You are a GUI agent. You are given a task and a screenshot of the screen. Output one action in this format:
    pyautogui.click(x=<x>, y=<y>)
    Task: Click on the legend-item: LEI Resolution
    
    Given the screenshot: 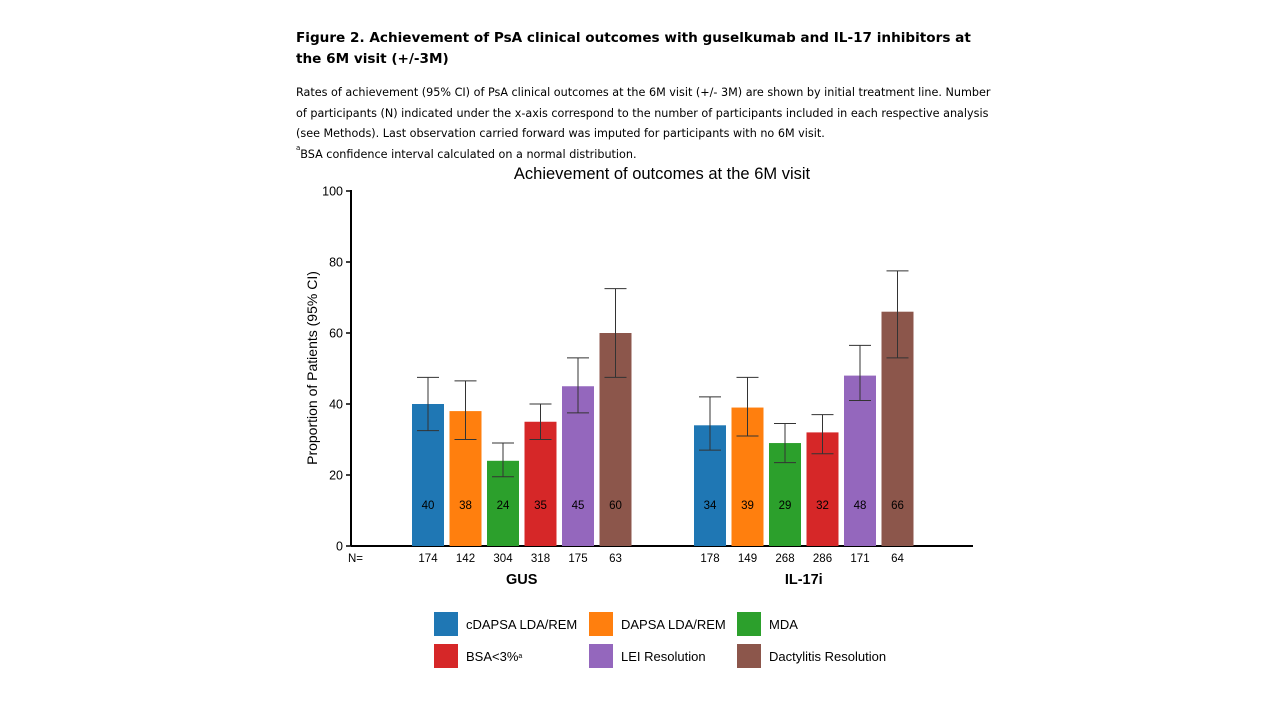 What is the action you would take?
    pyautogui.click(x=647, y=656)
    